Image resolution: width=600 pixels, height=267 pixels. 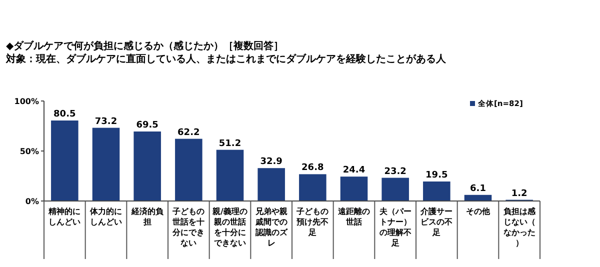 What do you see at coordinates (226, 59) in the screenshot?
I see `chart-subtitle: 対象：現在、ダブルケアに直面している人、またはこれまでにダブルケアを経験したことがある人` at bounding box center [226, 59].